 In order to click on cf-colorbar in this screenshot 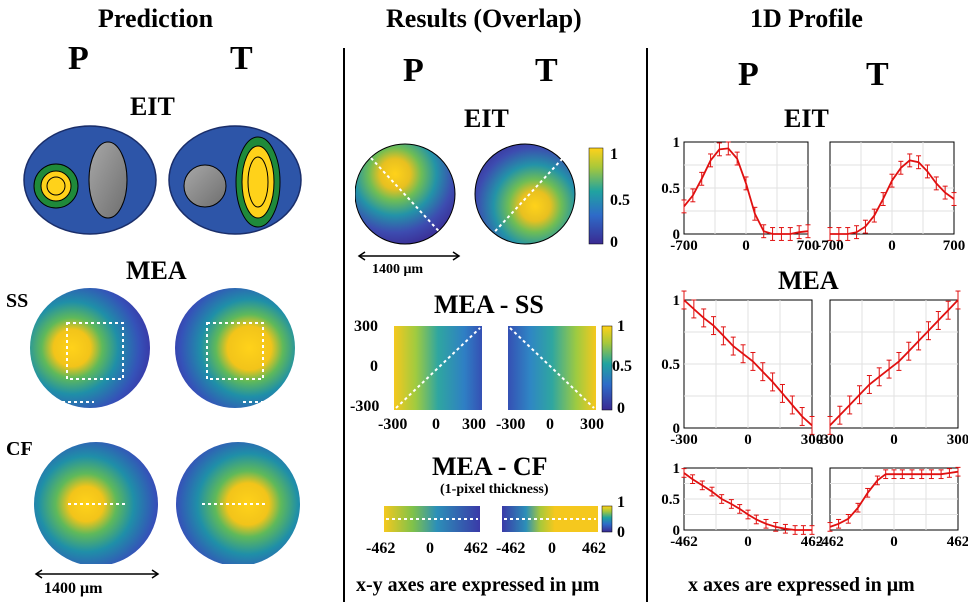, I will do `click(607, 519)`.